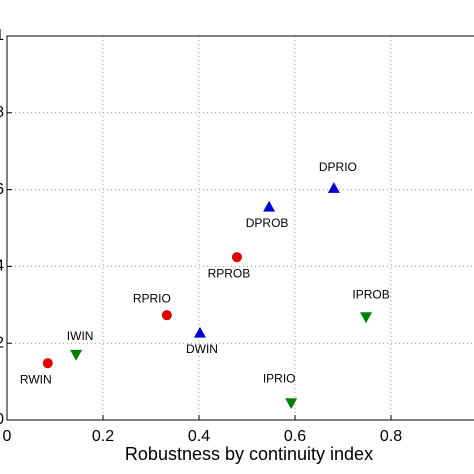  Describe the element at coordinates (199, 436) in the screenshot. I see `x-tick-label: 0.4` at that location.